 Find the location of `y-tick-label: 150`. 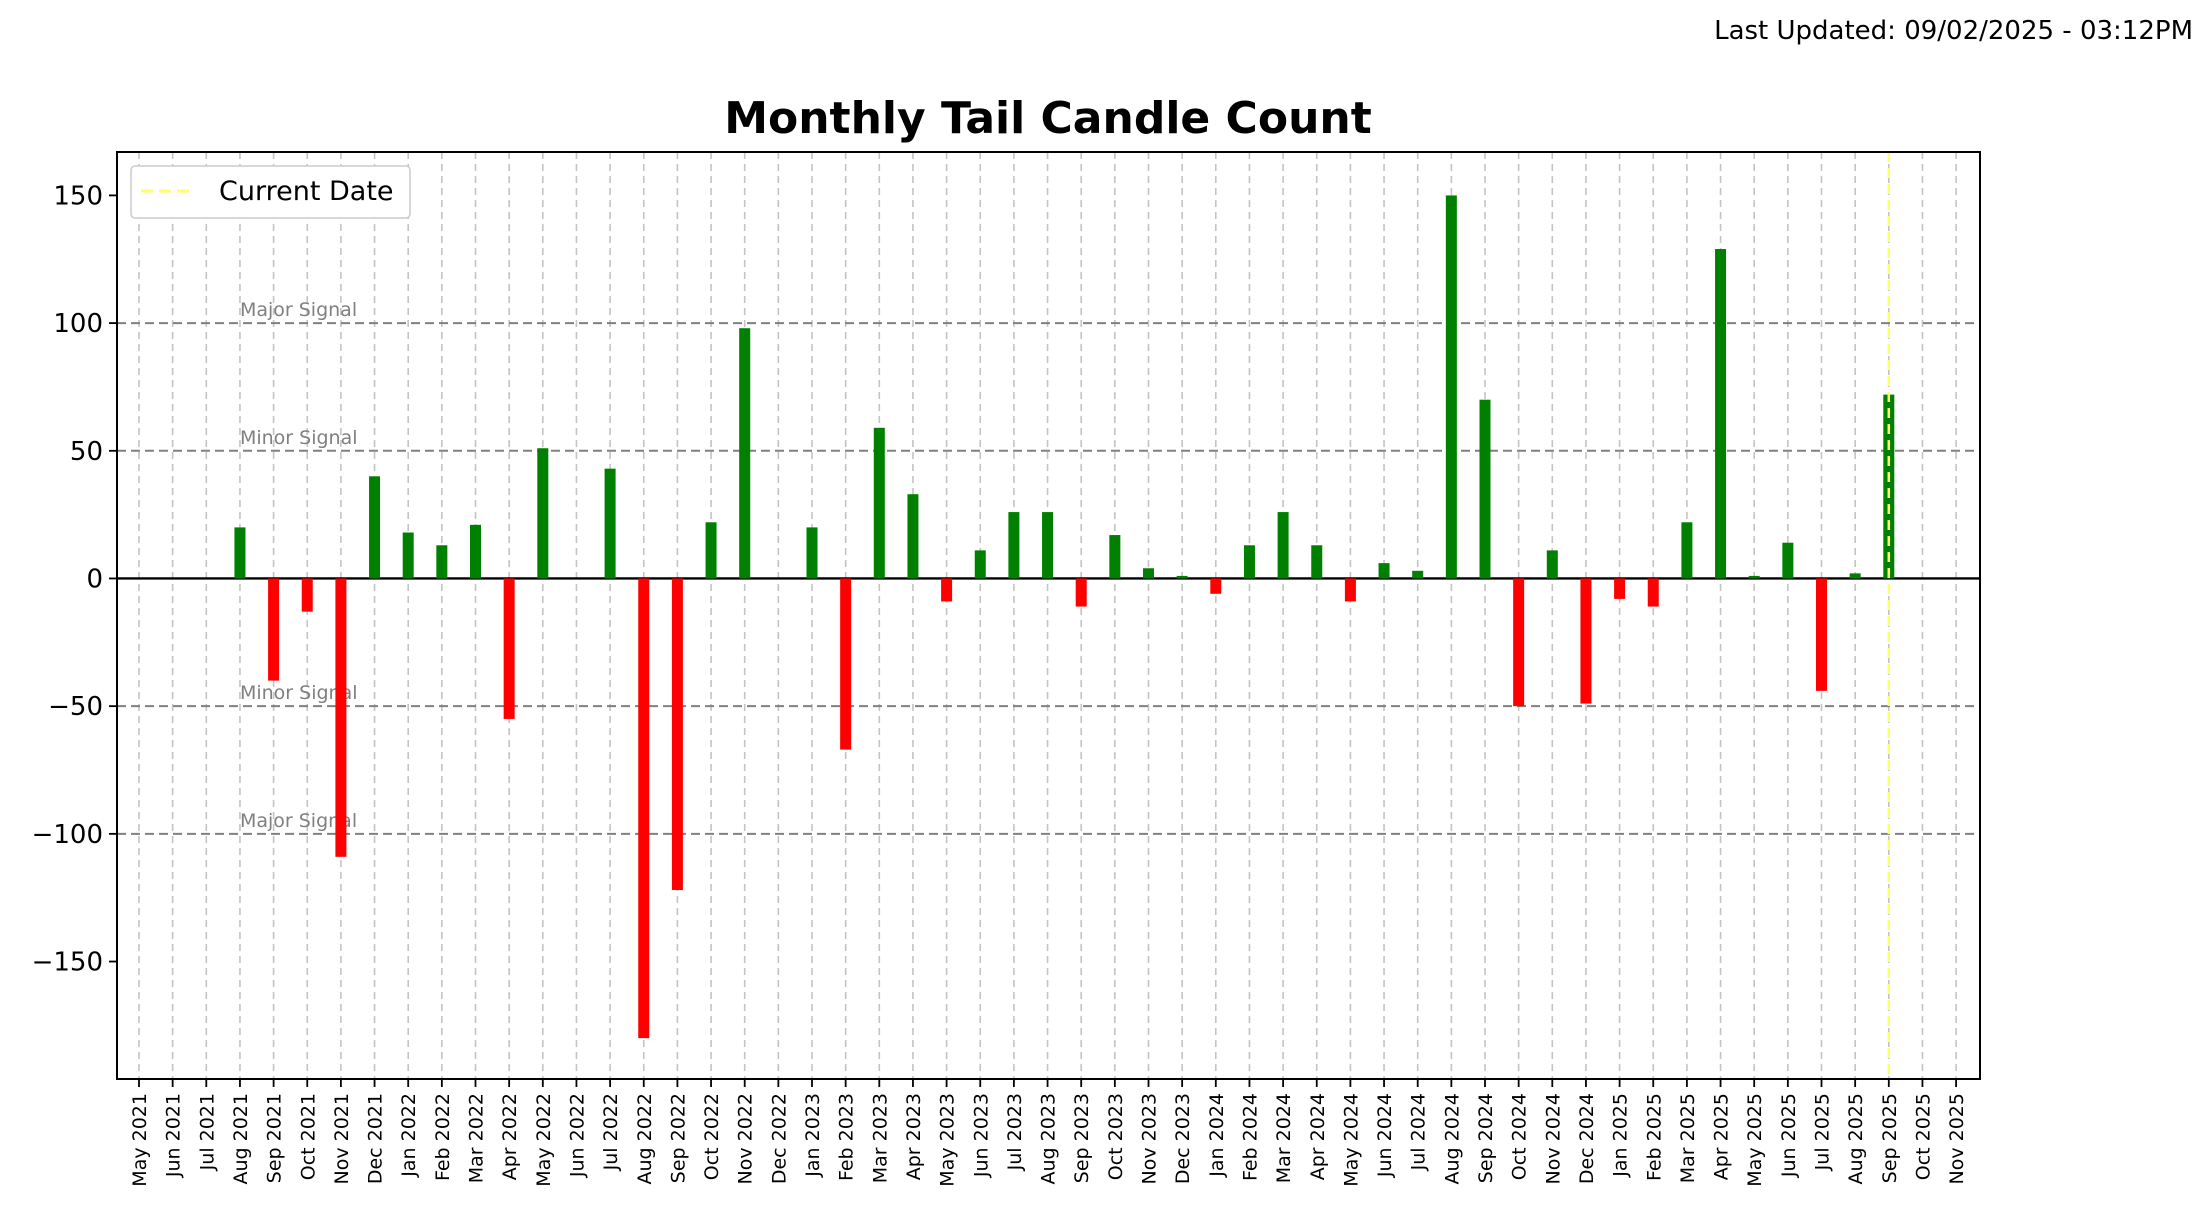

y-tick-label: 150 is located at coordinates (78, 196).